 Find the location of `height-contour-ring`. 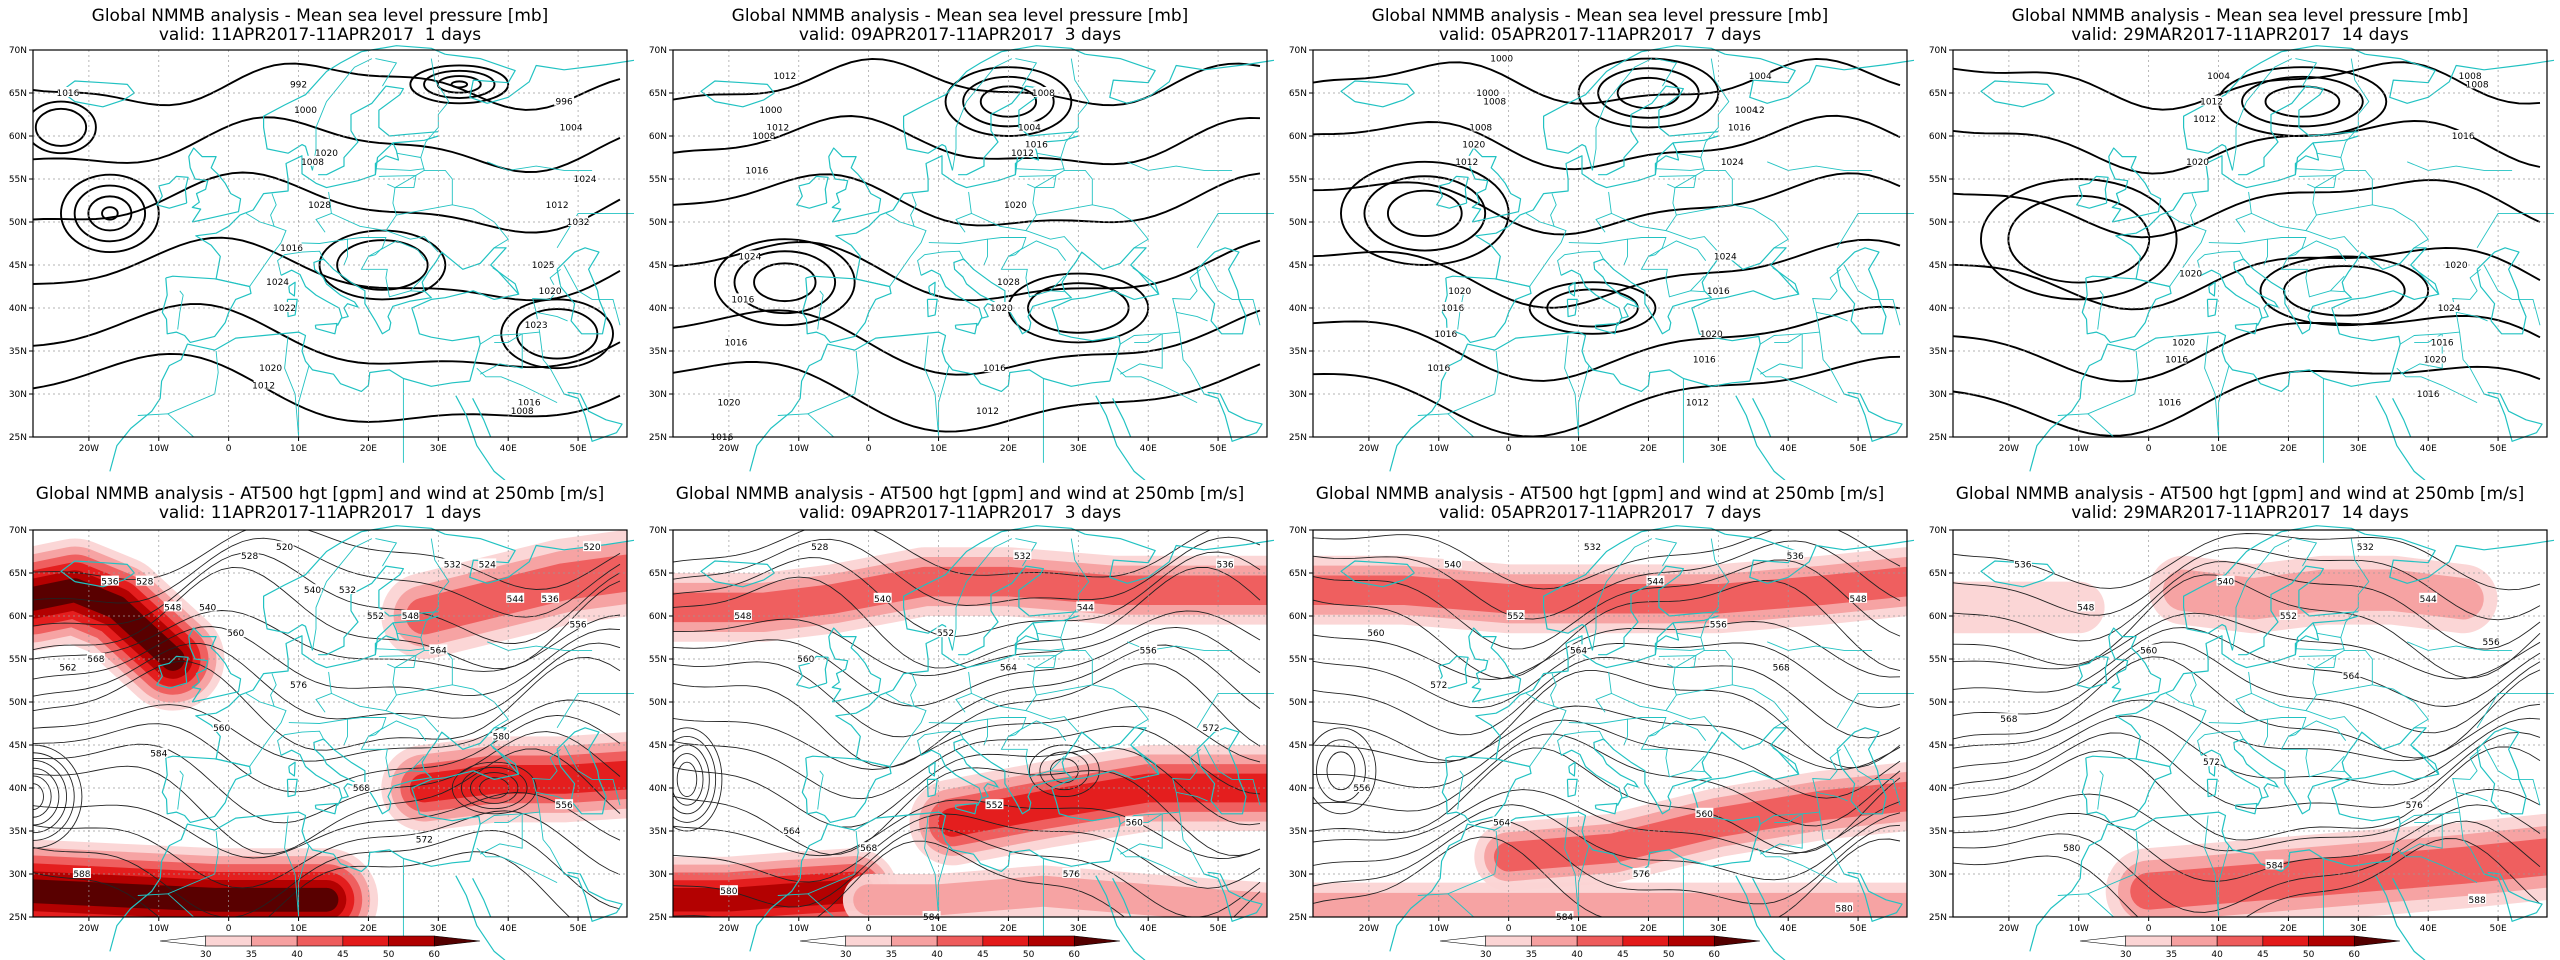

height-contour-ring is located at coordinates (687, 779).